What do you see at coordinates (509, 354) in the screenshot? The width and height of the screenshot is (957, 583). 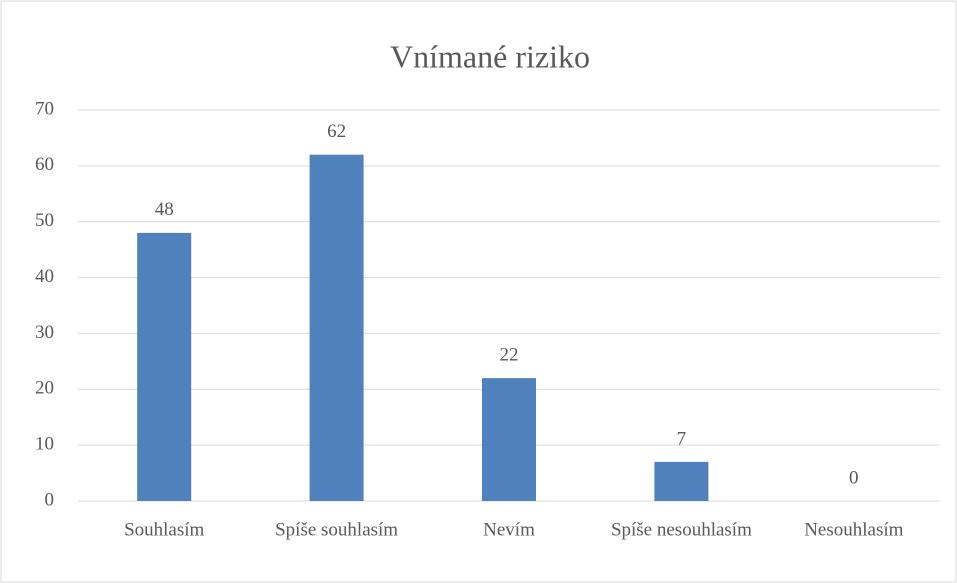 I see `data-label: 22` at bounding box center [509, 354].